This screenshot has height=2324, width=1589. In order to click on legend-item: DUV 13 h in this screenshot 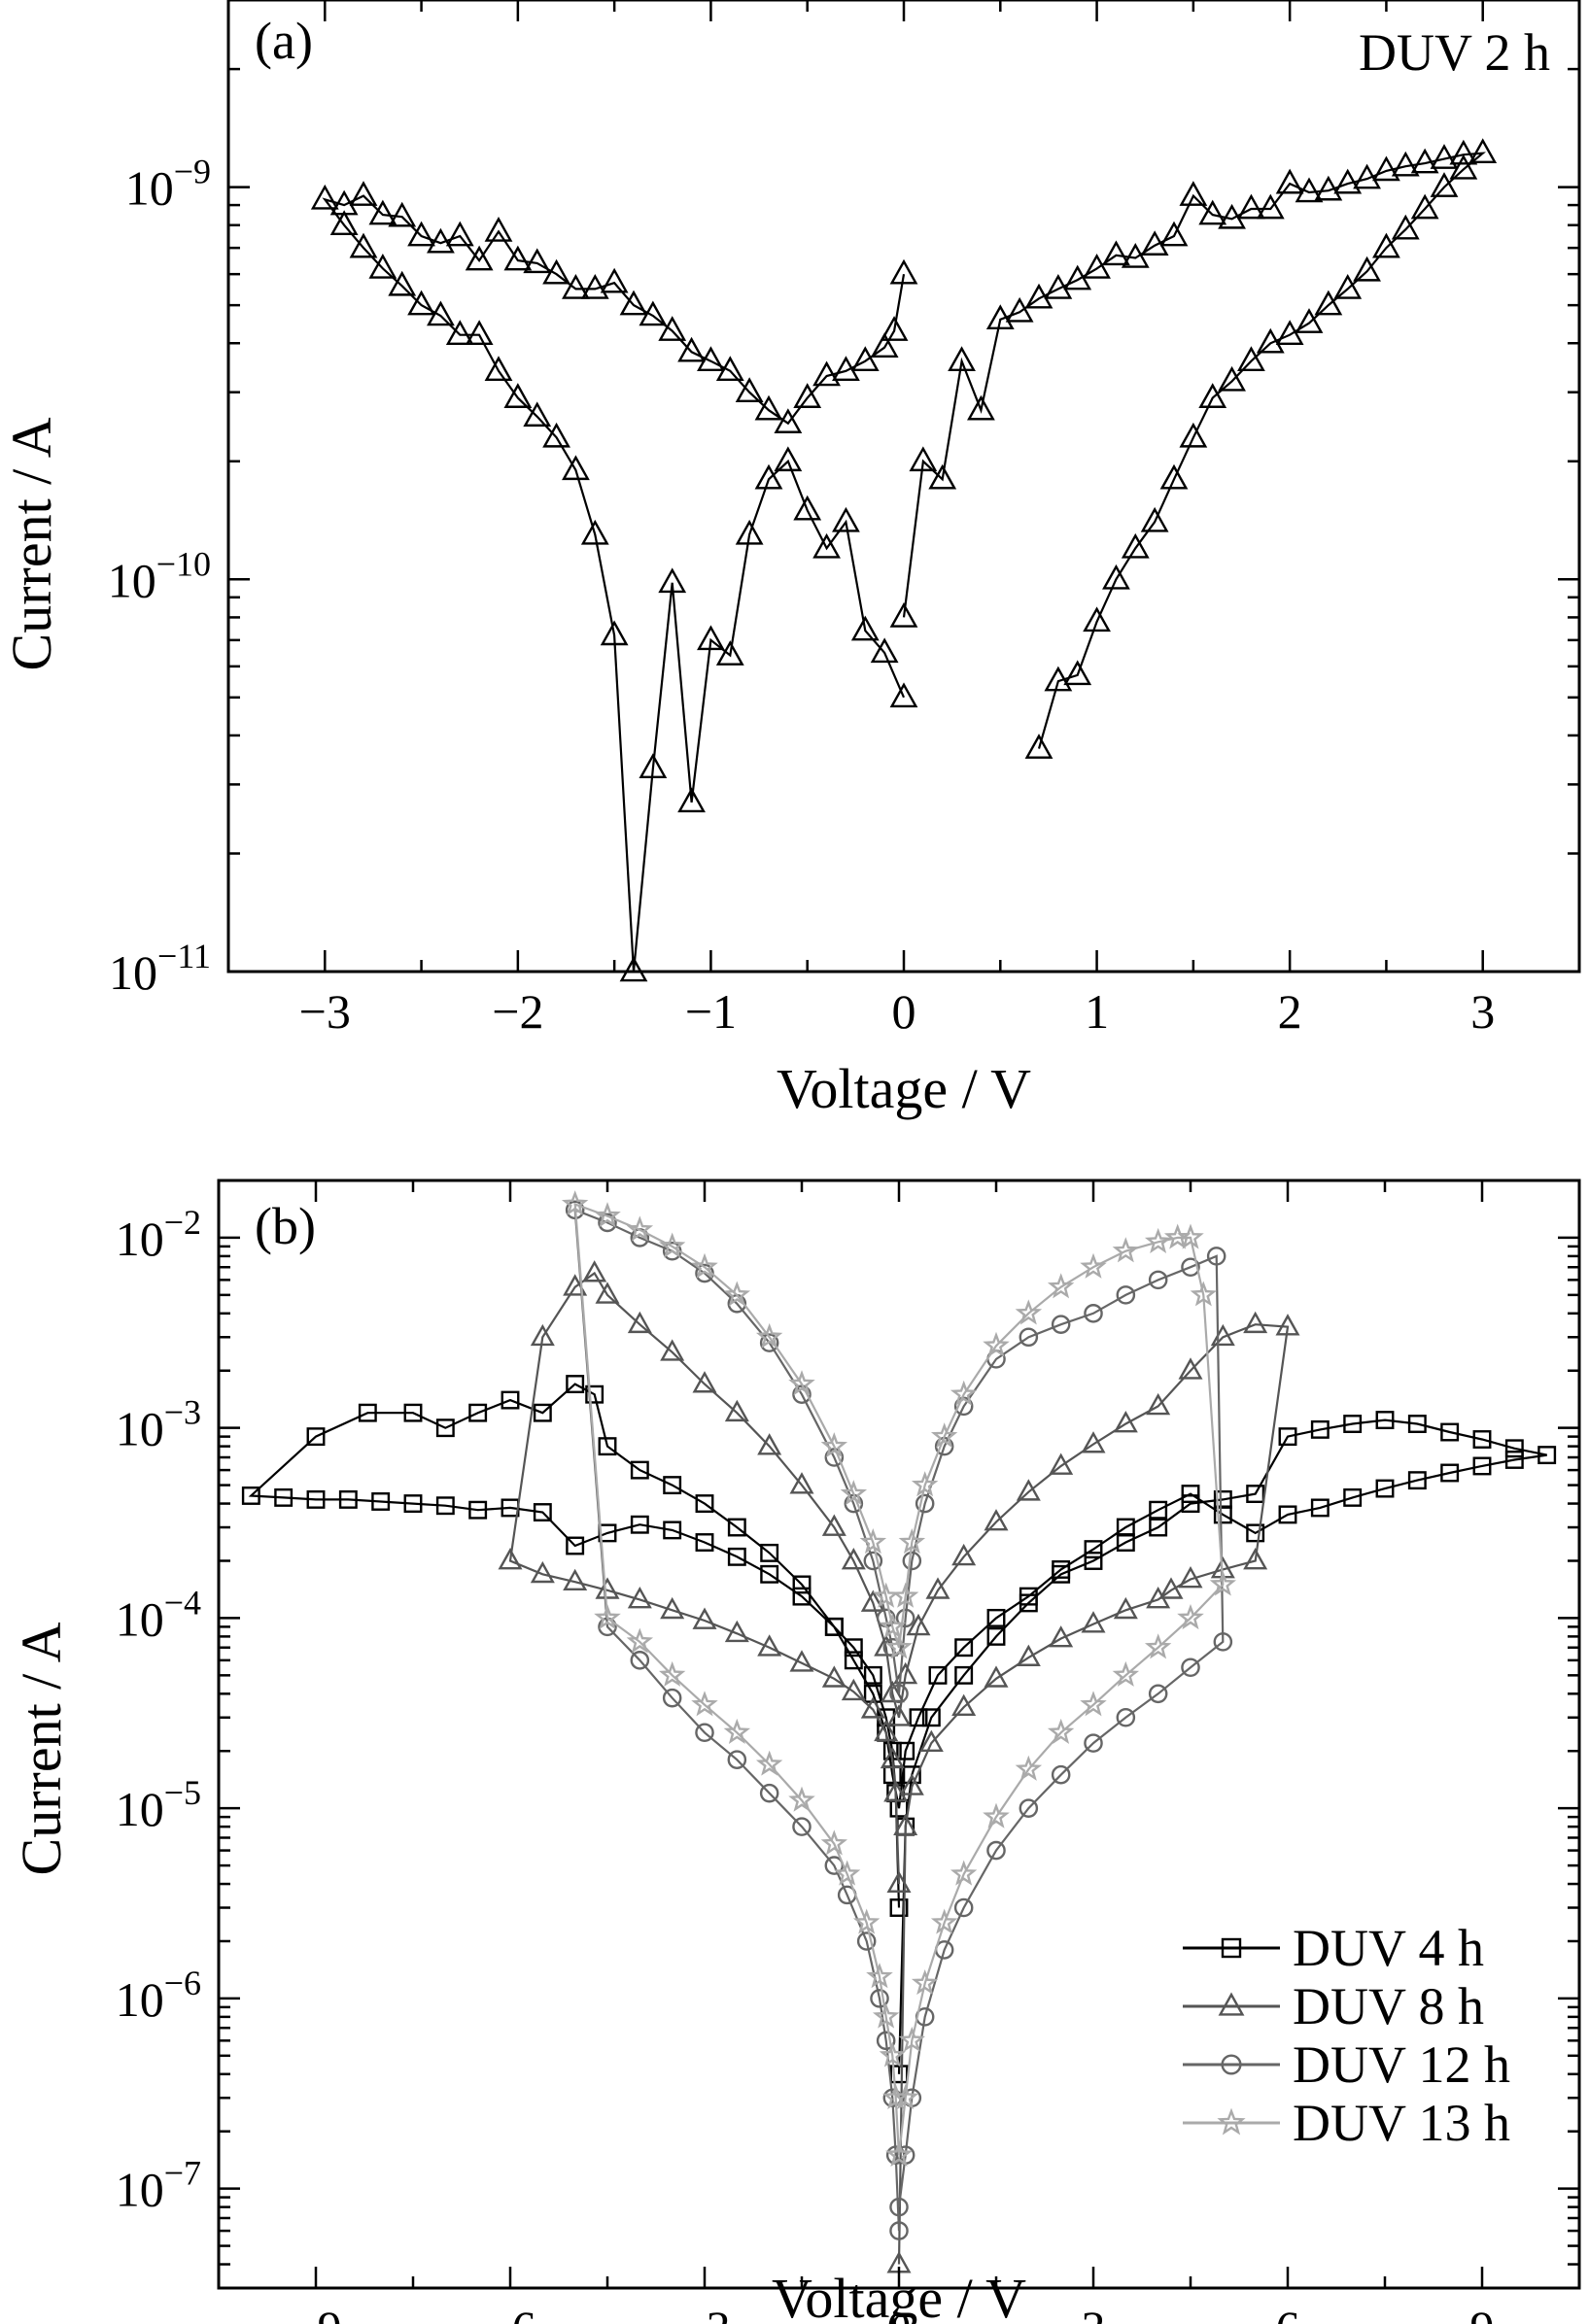, I will do `click(1346, 2123)`.